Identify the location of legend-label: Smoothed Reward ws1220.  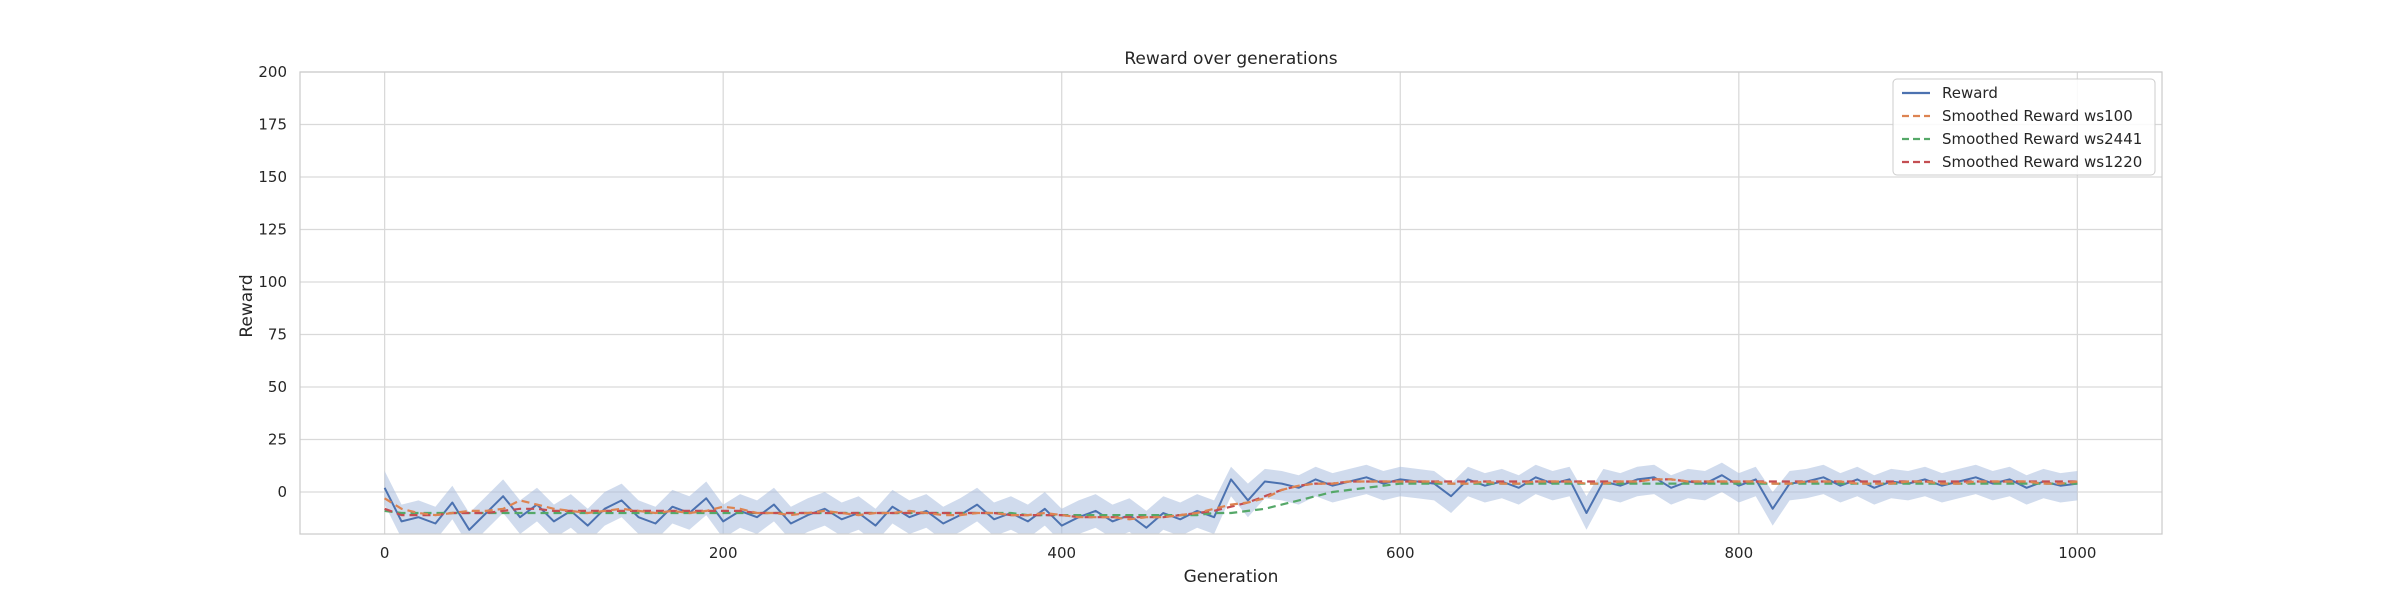
(2042, 162).